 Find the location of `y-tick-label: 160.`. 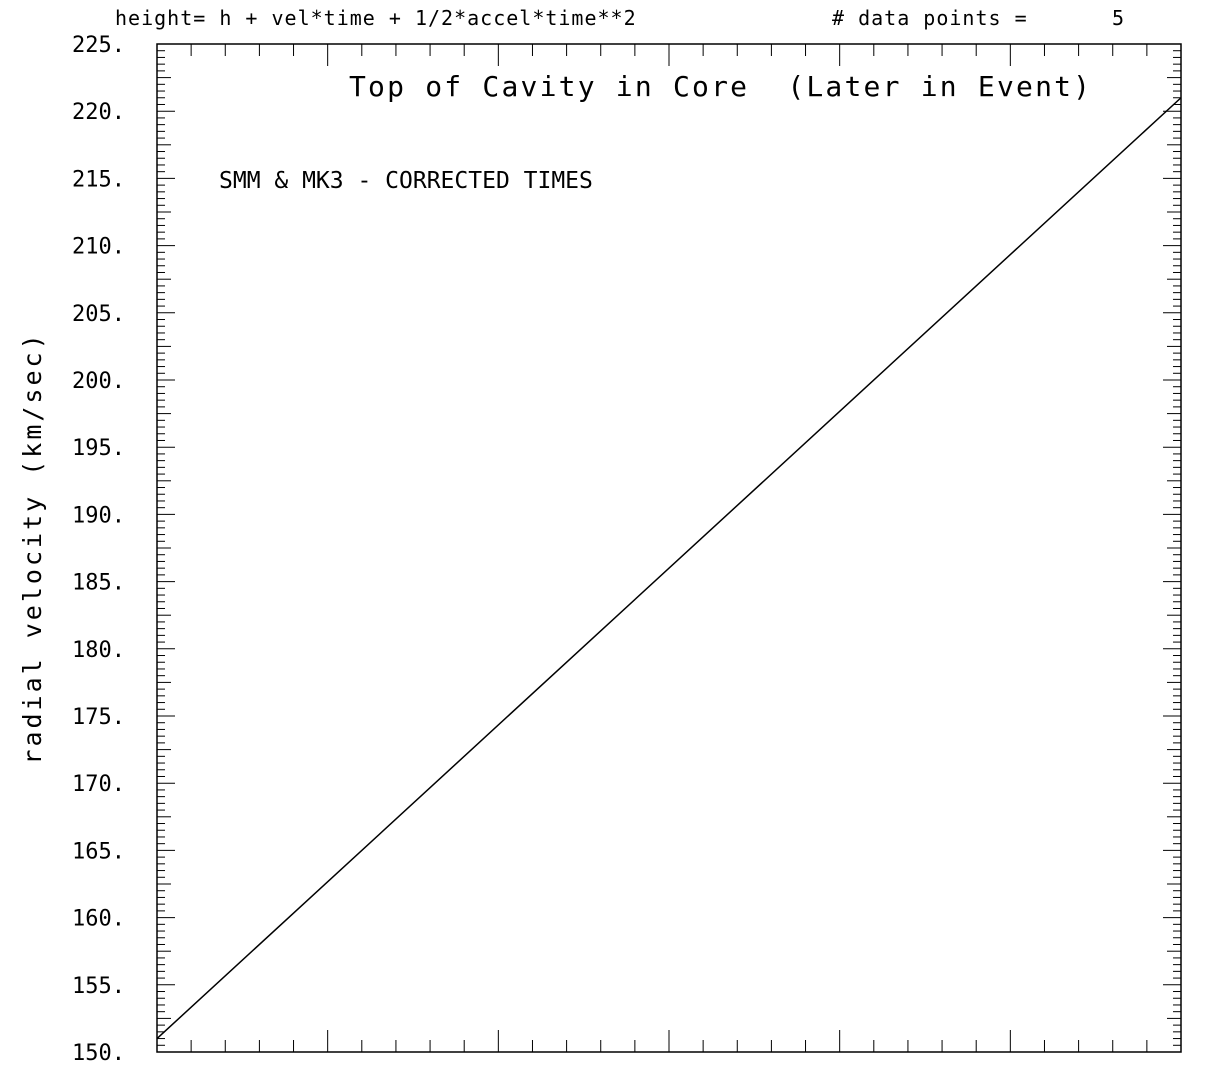

y-tick-label: 160. is located at coordinates (98, 919).